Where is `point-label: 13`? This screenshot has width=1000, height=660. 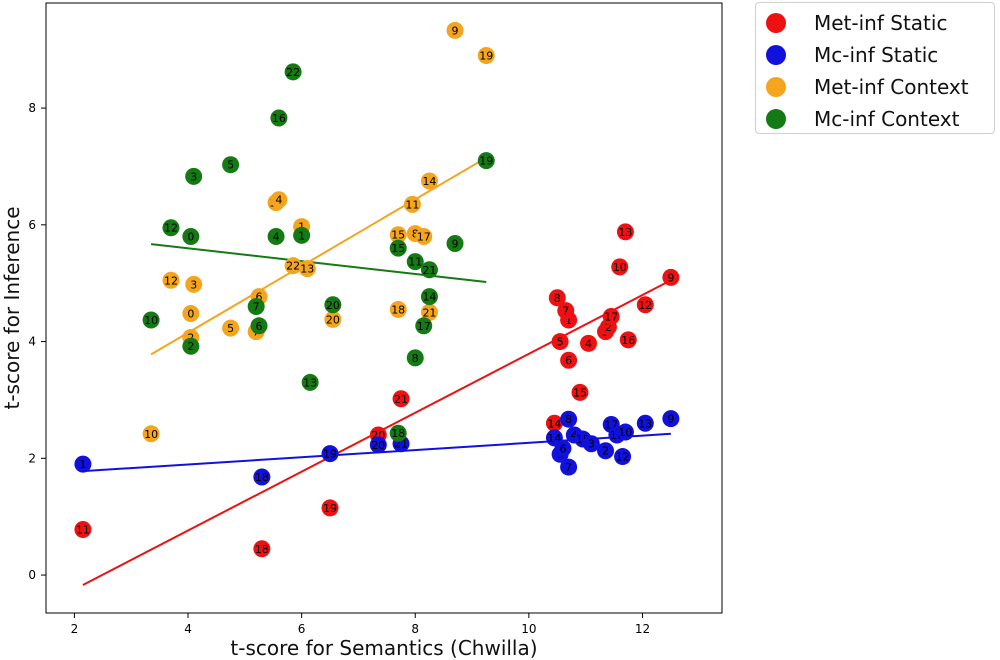
point-label: 13 is located at coordinates (310, 382).